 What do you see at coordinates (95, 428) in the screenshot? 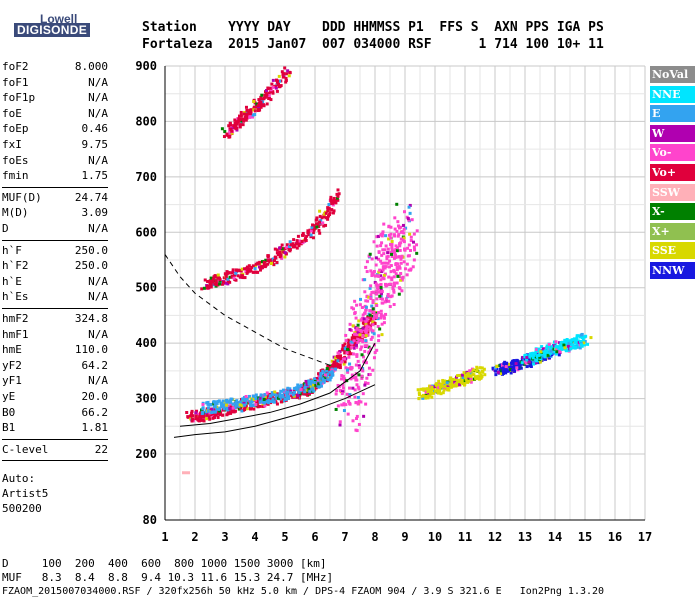
I see `param-value: 1.81` at bounding box center [95, 428].